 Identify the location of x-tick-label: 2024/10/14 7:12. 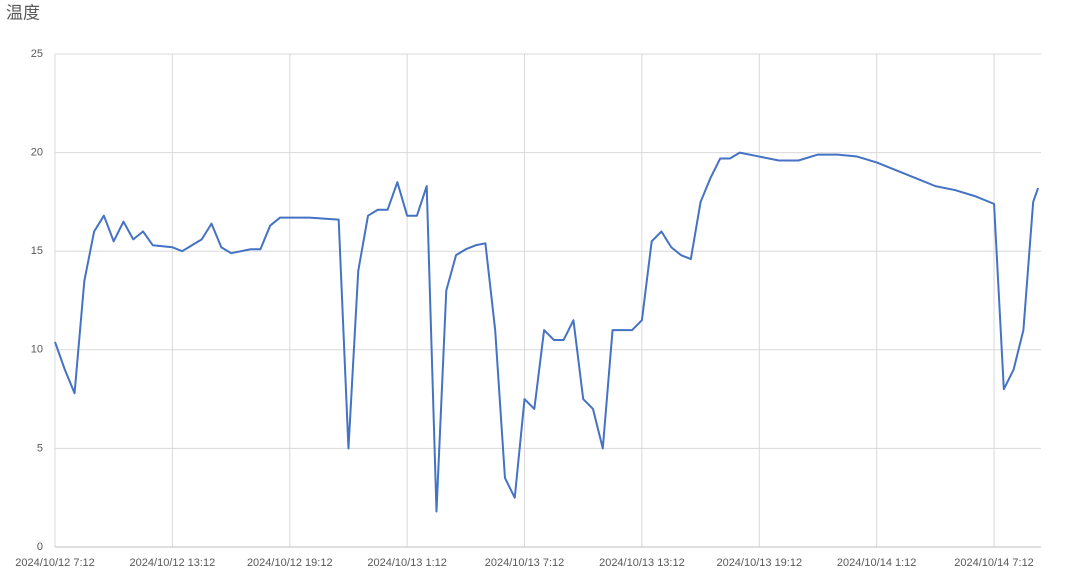
(994, 563).